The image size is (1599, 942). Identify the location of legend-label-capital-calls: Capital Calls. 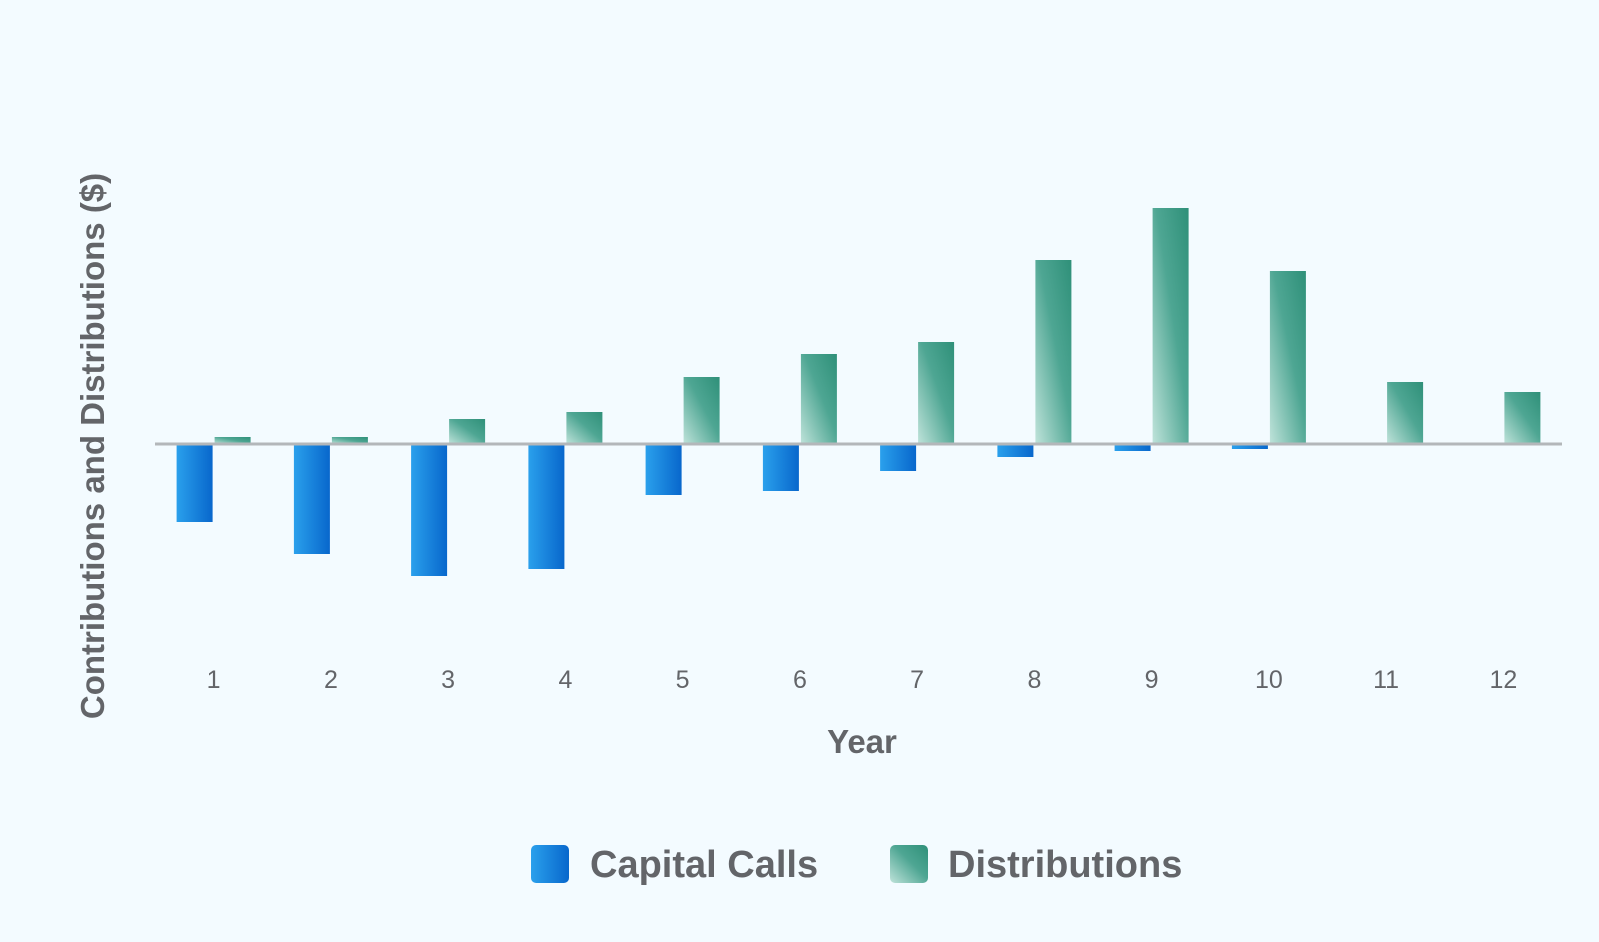
(704, 865).